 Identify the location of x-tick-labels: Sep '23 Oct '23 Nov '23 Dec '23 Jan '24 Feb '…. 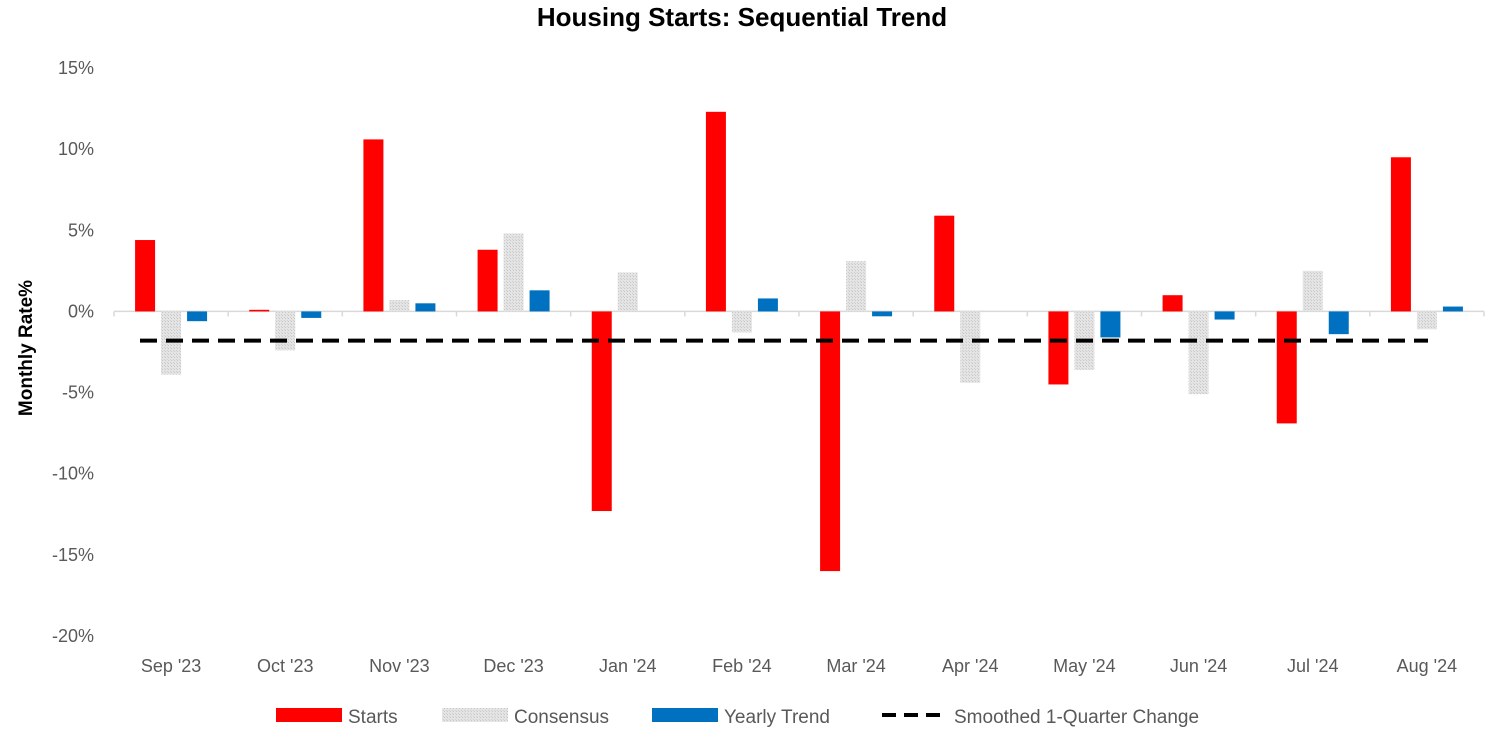
(799, 666).